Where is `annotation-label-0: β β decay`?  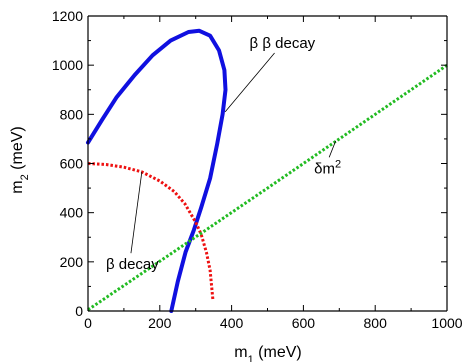 annotation-label-0: β β decay is located at coordinates (283, 43).